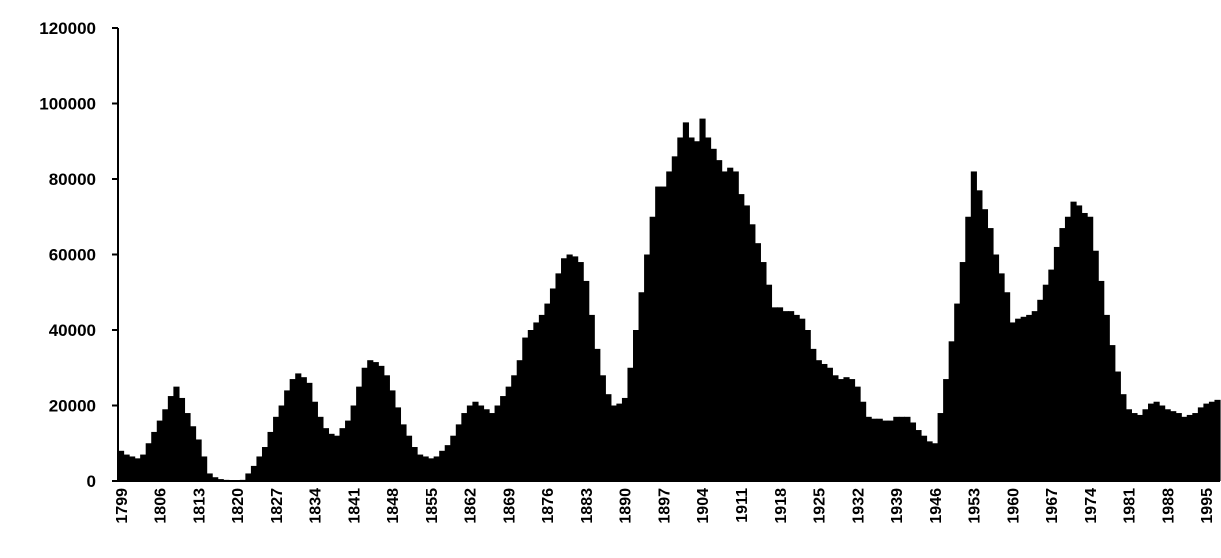  What do you see at coordinates (936, 506) in the screenshot?
I see `x-tick-label: 1946` at bounding box center [936, 506].